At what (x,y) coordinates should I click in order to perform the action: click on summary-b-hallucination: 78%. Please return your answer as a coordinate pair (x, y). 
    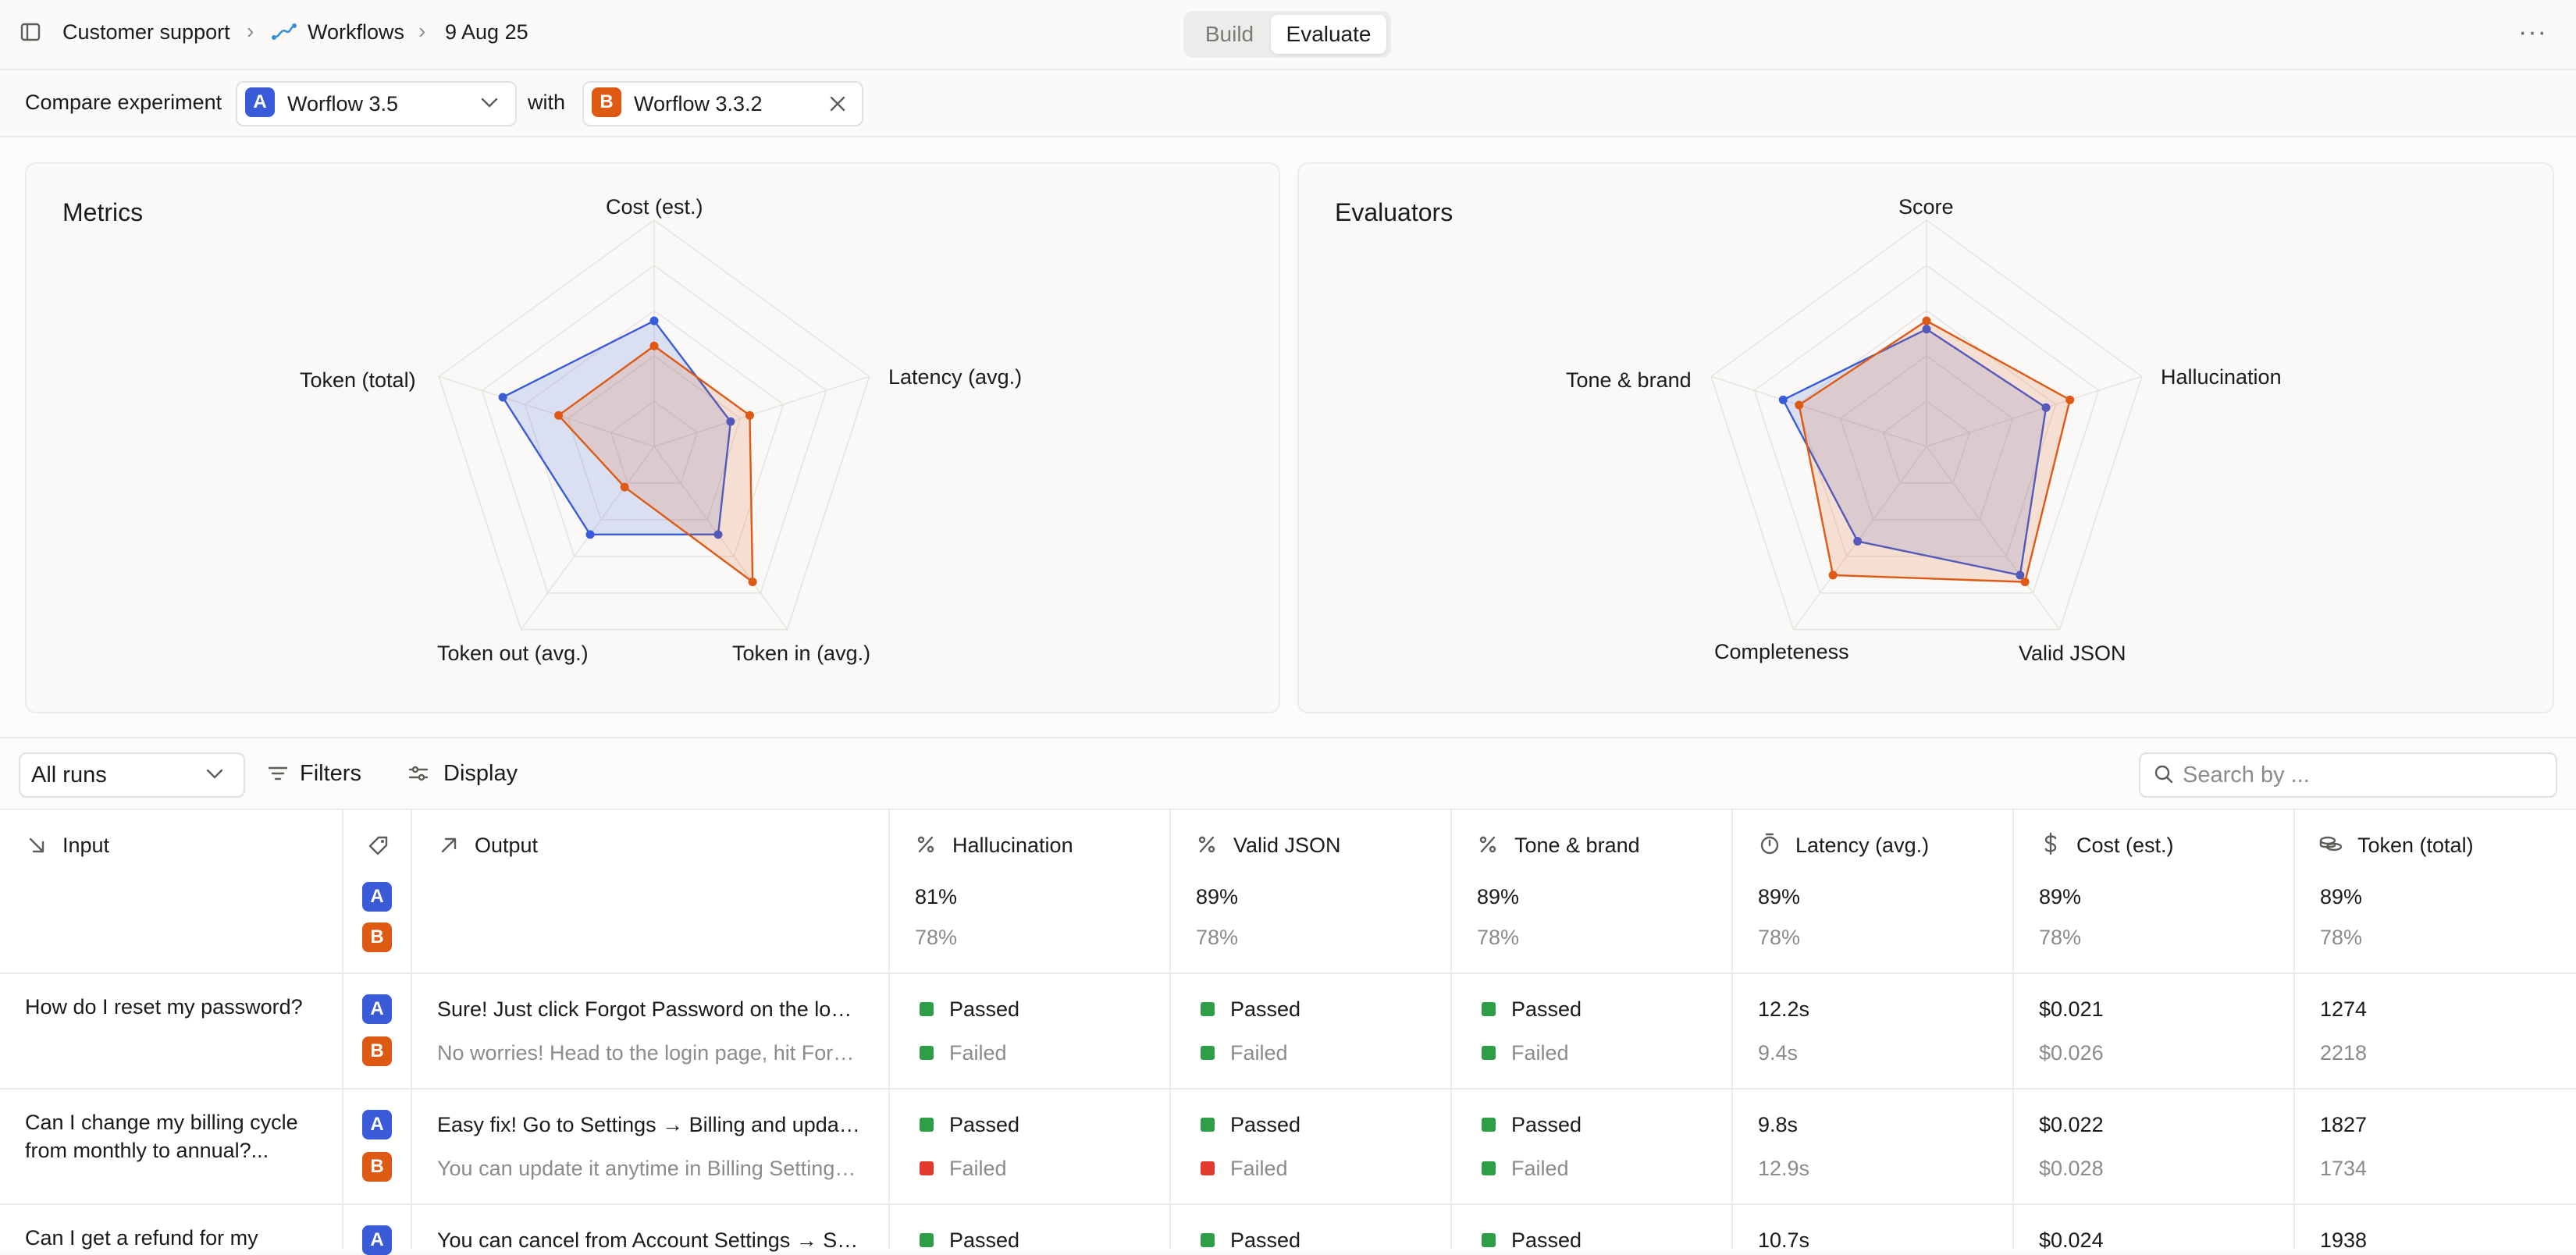
    Looking at the image, I should click on (936, 937).